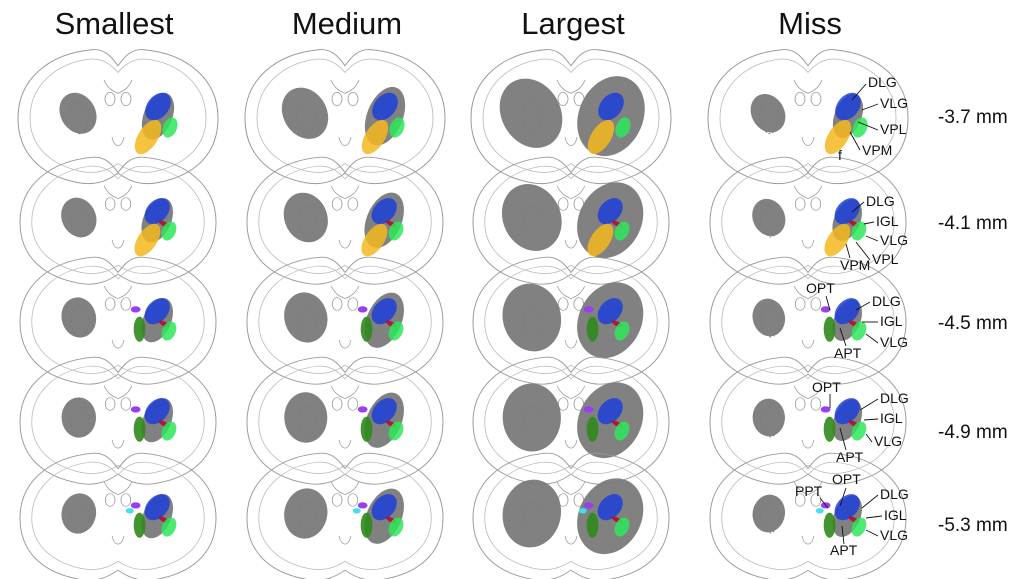 This screenshot has width=1025, height=579. Describe the element at coordinates (887, 221) in the screenshot. I see `label-igl-r2: IGL` at that location.